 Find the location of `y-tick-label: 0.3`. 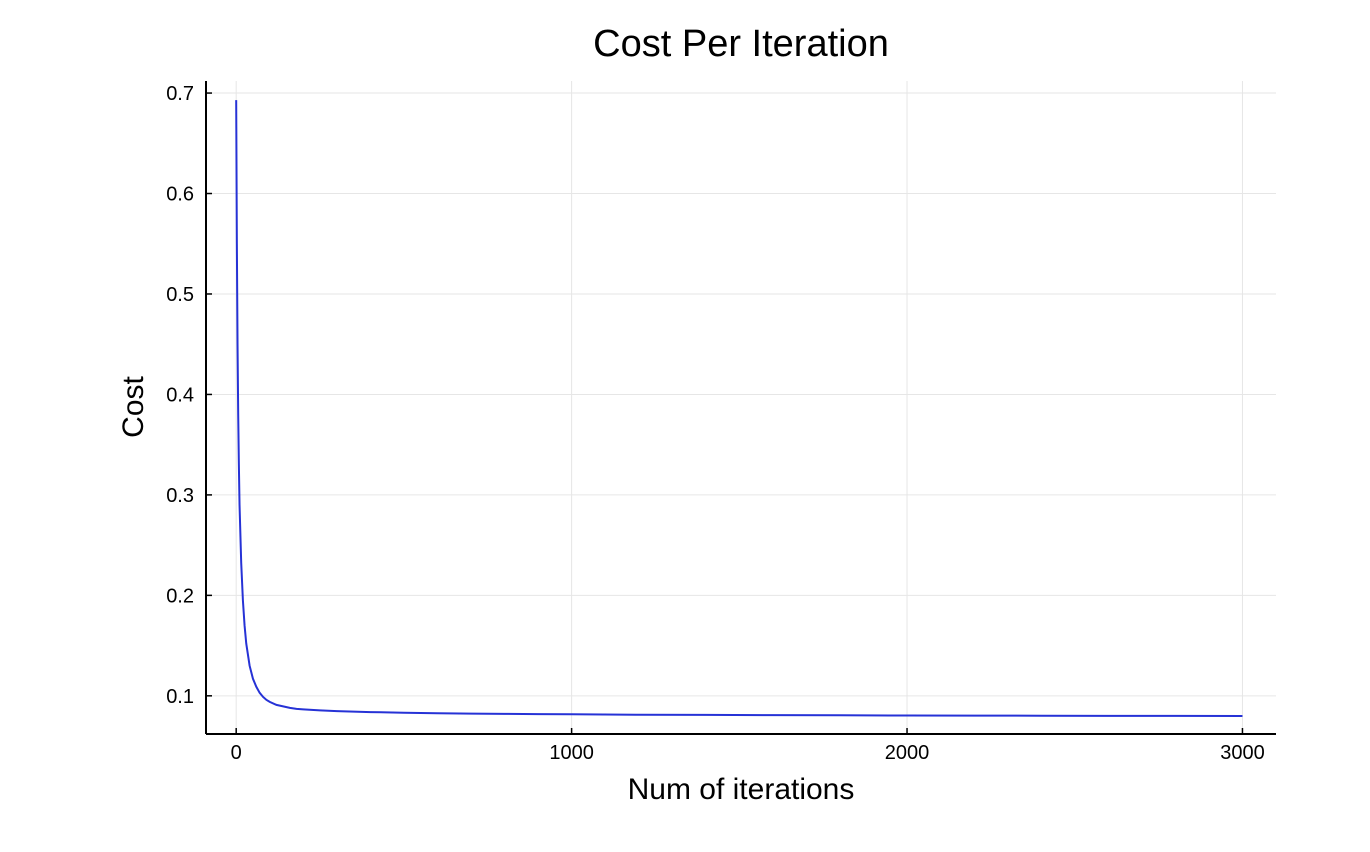

y-tick-label: 0.3 is located at coordinates (180, 496).